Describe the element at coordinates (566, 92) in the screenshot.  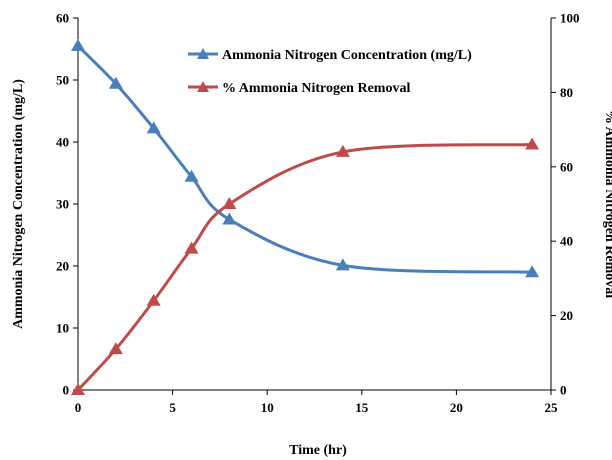
I see `right-y-tick-label-4: 80` at that location.